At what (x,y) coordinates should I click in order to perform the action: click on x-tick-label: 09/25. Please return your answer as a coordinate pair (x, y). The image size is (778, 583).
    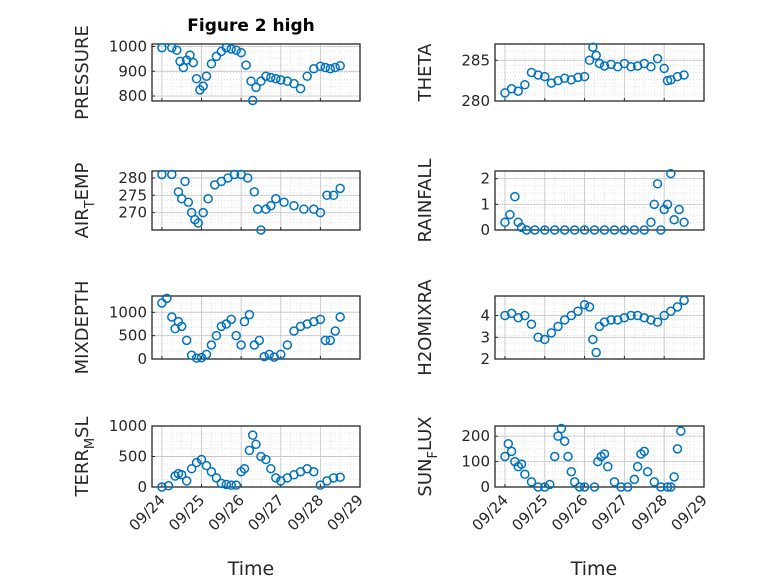
    Looking at the image, I should click on (186, 512).